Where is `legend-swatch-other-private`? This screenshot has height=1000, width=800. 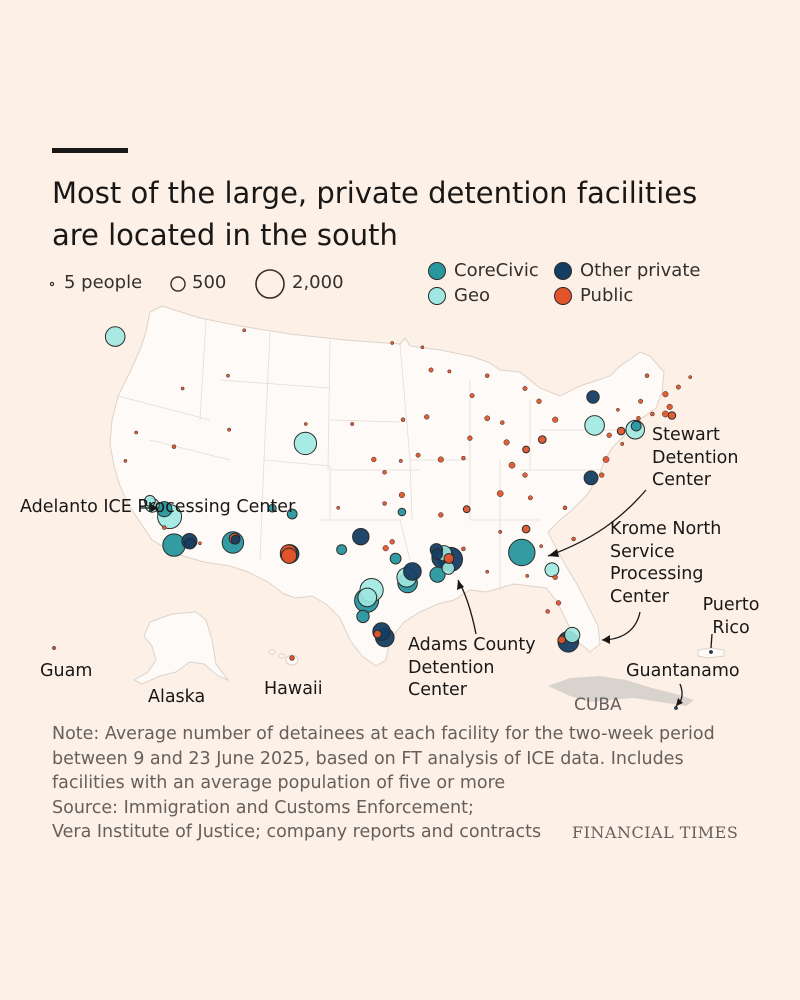
legend-swatch-other-private is located at coordinates (563, 271).